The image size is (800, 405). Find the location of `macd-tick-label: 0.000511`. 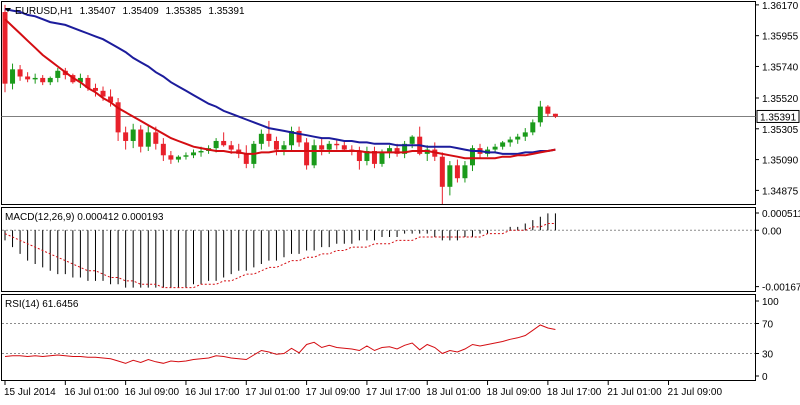

macd-tick-label: 0.000511 is located at coordinates (781, 214).